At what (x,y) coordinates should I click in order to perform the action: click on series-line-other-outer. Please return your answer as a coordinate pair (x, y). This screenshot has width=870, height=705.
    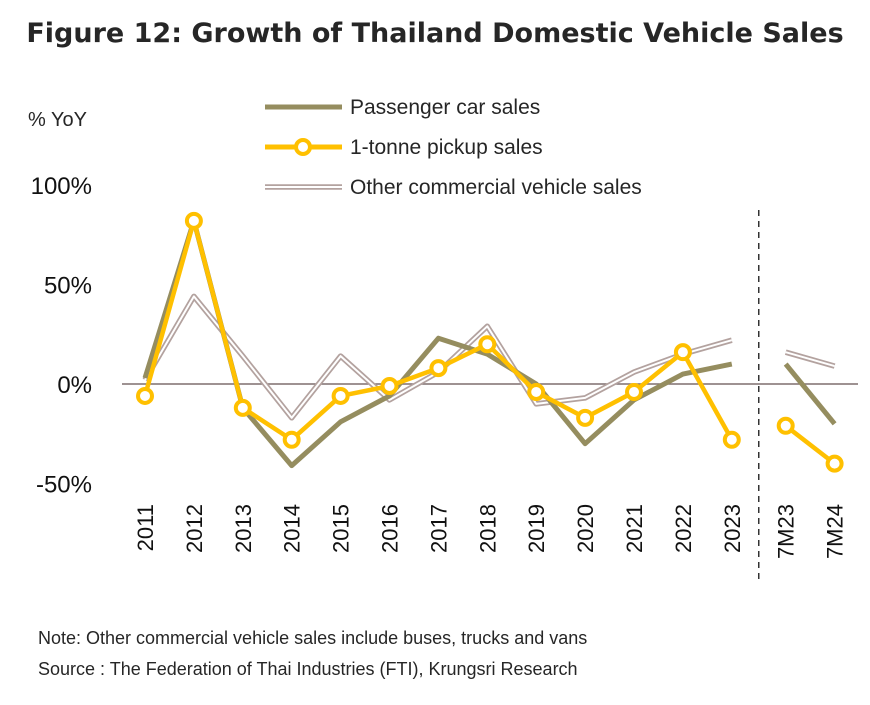
    Looking at the image, I should click on (437, 357).